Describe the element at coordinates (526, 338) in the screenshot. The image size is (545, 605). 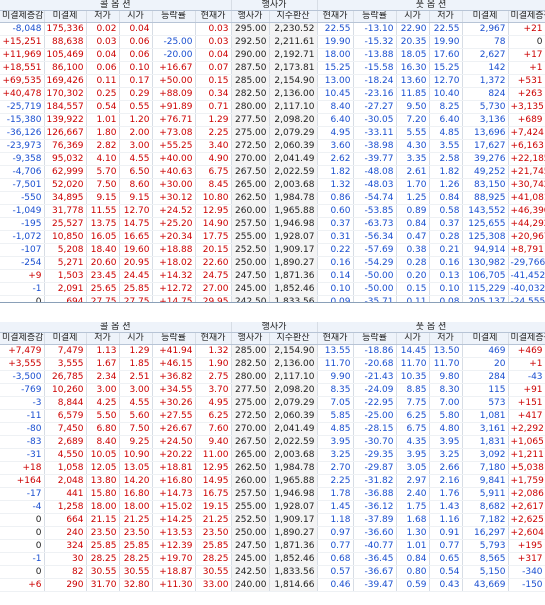
I see `column-header: 미결제증감` at that location.